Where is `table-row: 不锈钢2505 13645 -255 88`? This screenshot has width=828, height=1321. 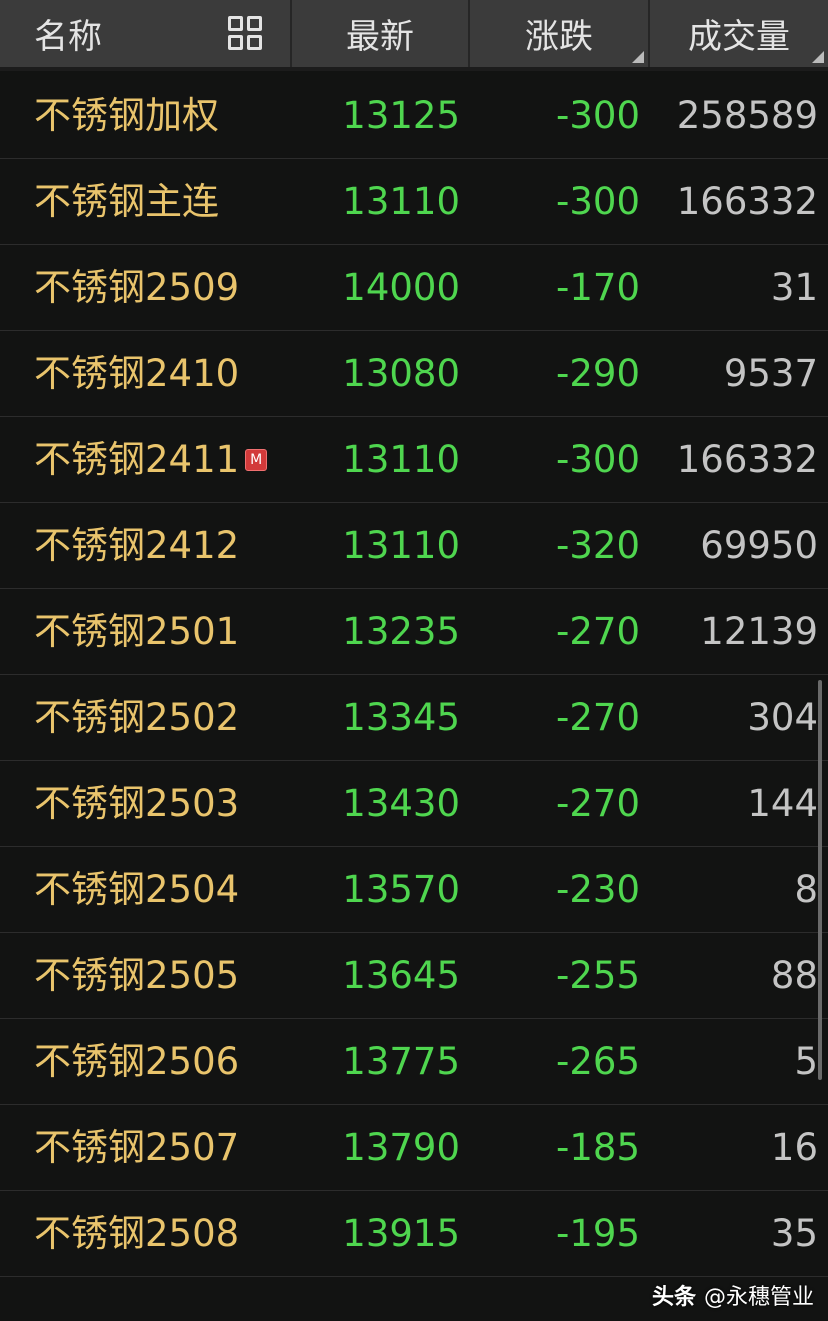
table-row: 不锈钢2505 13645 -255 88 is located at coordinates (414, 976).